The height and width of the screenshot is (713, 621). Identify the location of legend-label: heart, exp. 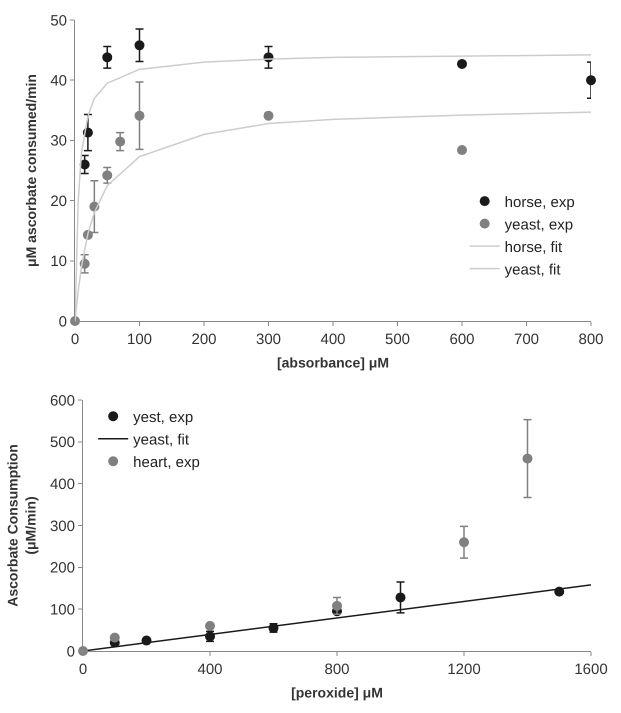
(166, 463).